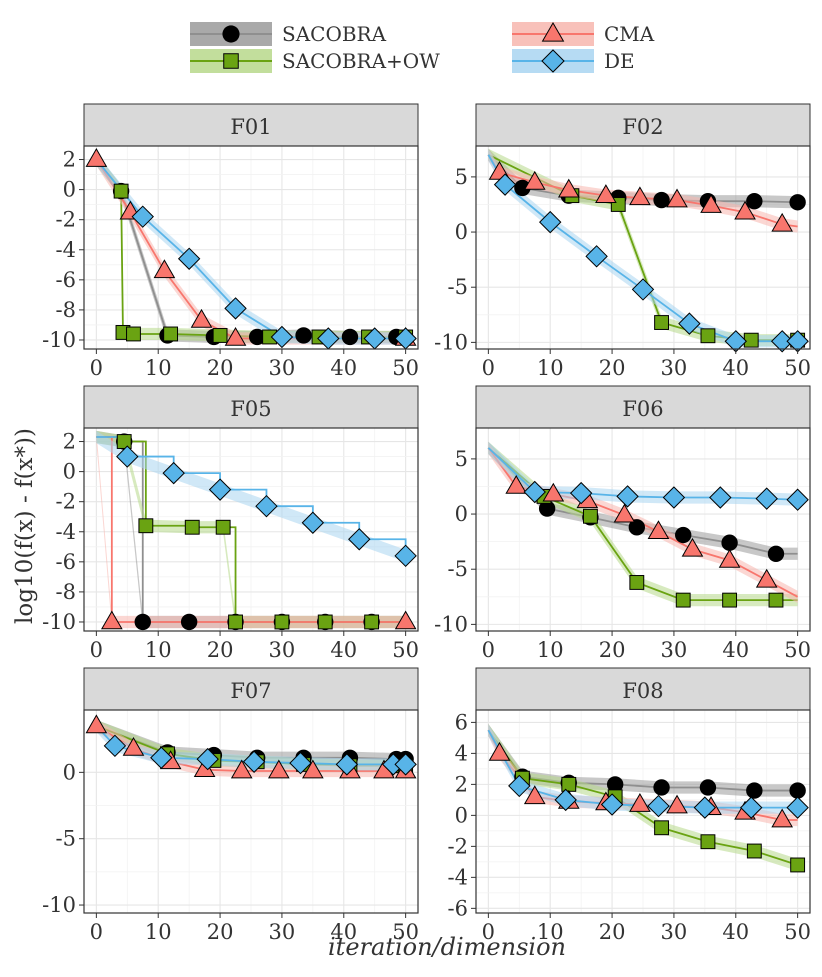 The image size is (822, 977). I want to click on panel-title: F07, so click(250, 691).